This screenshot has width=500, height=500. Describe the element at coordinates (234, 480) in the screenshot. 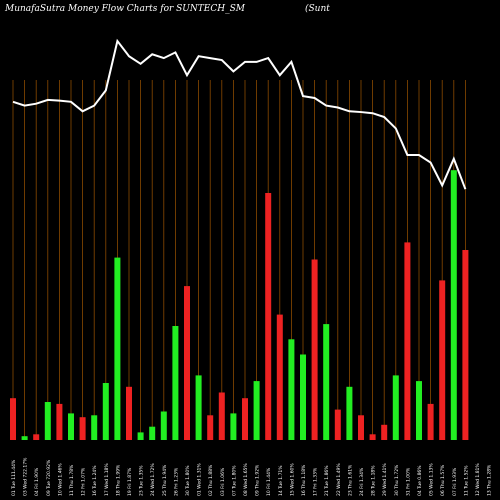

I see `x-tick-label: 07 Tue 1.80%` at that location.